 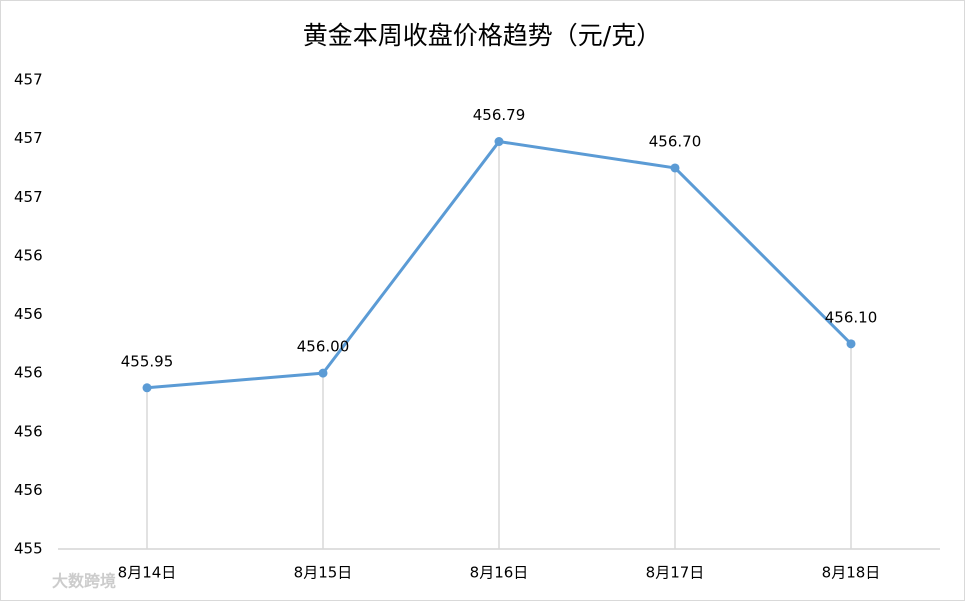 What do you see at coordinates (851, 573) in the screenshot?
I see `x-tick-label: 8月18日` at bounding box center [851, 573].